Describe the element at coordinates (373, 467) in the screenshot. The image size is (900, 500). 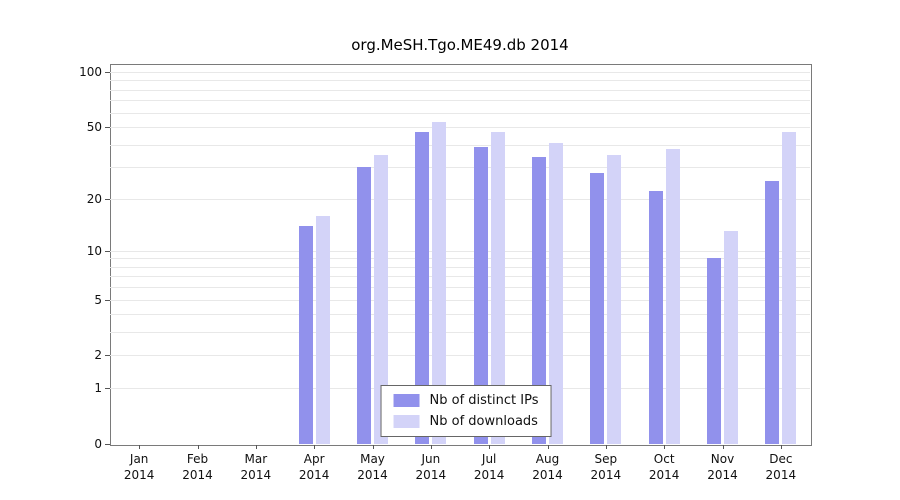
I see `x-tick-label: May 2014` at that location.